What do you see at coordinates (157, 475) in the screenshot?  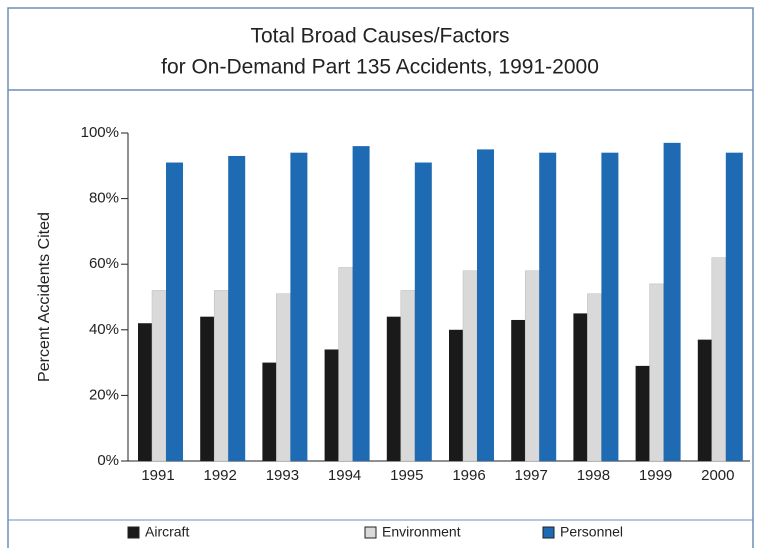 I see `x-tick-label: 1991` at bounding box center [157, 475].